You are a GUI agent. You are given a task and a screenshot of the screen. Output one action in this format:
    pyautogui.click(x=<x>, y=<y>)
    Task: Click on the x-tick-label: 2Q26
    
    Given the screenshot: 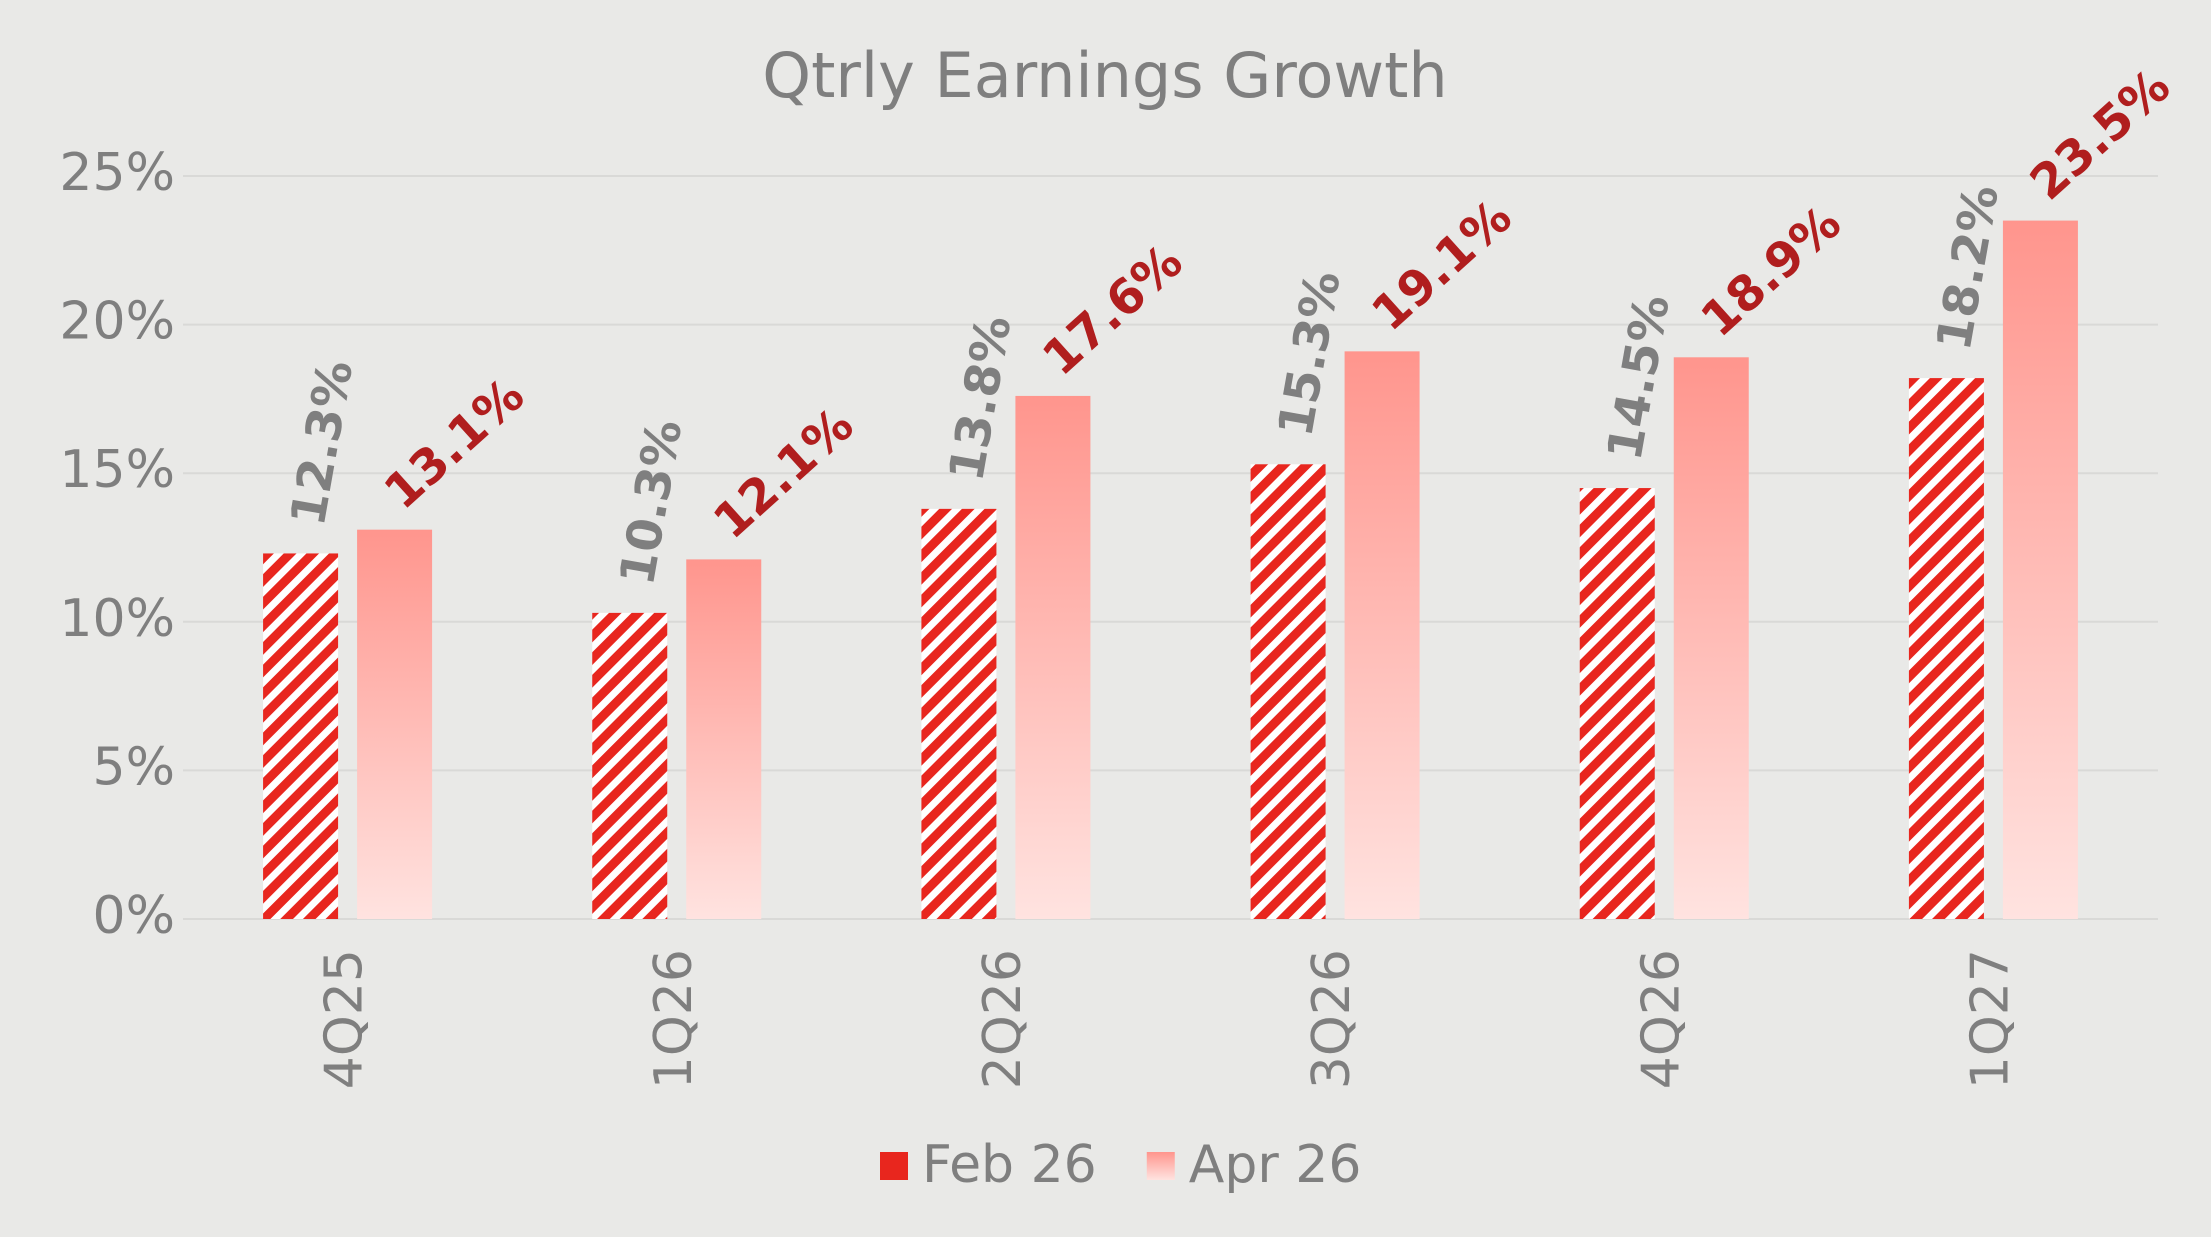 What is the action you would take?
    pyautogui.click(x=1003, y=1019)
    